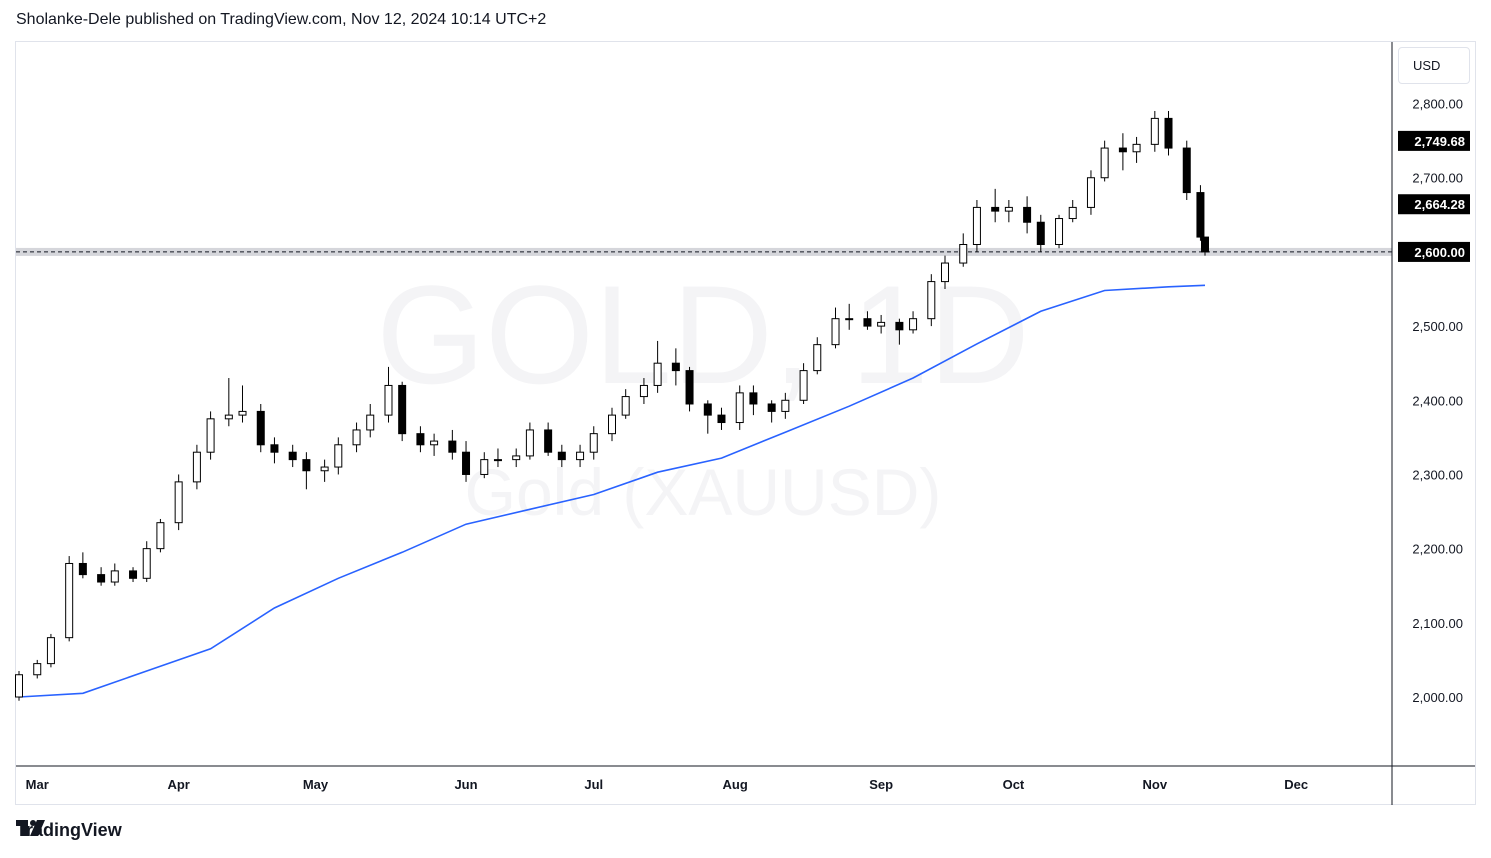  What do you see at coordinates (1437, 104) in the screenshot?
I see `price-tick-label: 2,800.00` at bounding box center [1437, 104].